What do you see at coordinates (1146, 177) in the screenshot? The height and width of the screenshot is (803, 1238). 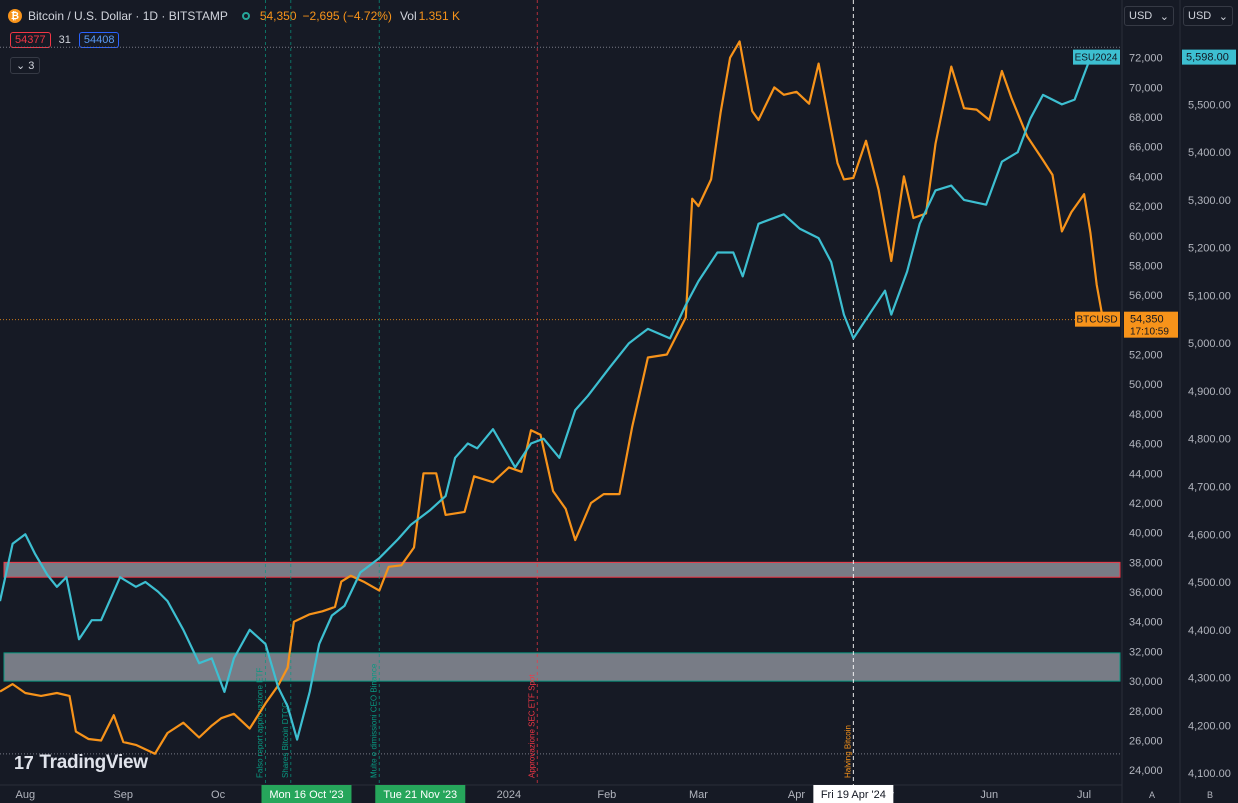 I see `left-axis-tick: 64,000` at bounding box center [1146, 177].